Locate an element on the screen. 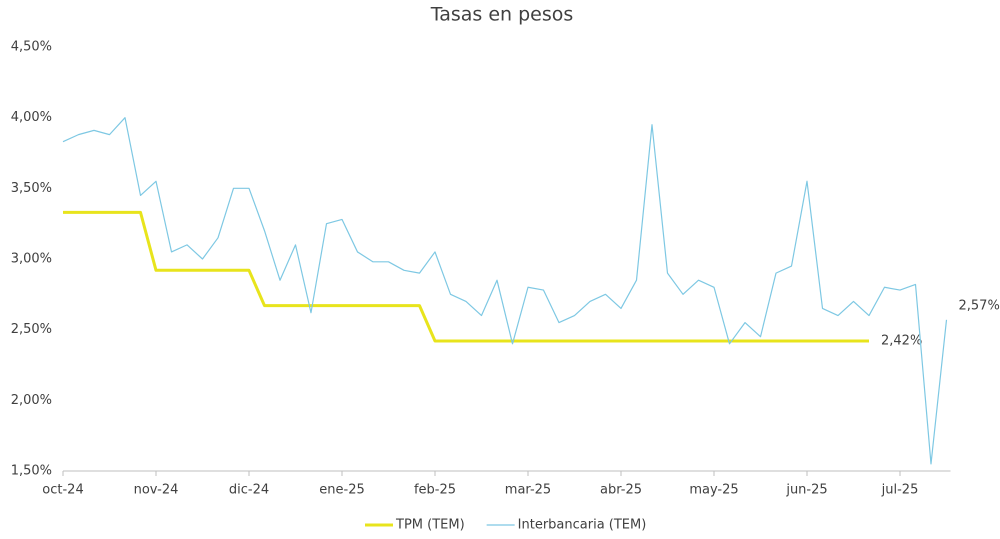 This screenshot has height=539, width=1000. chart-title: Tasas en pesos is located at coordinates (502, 15).